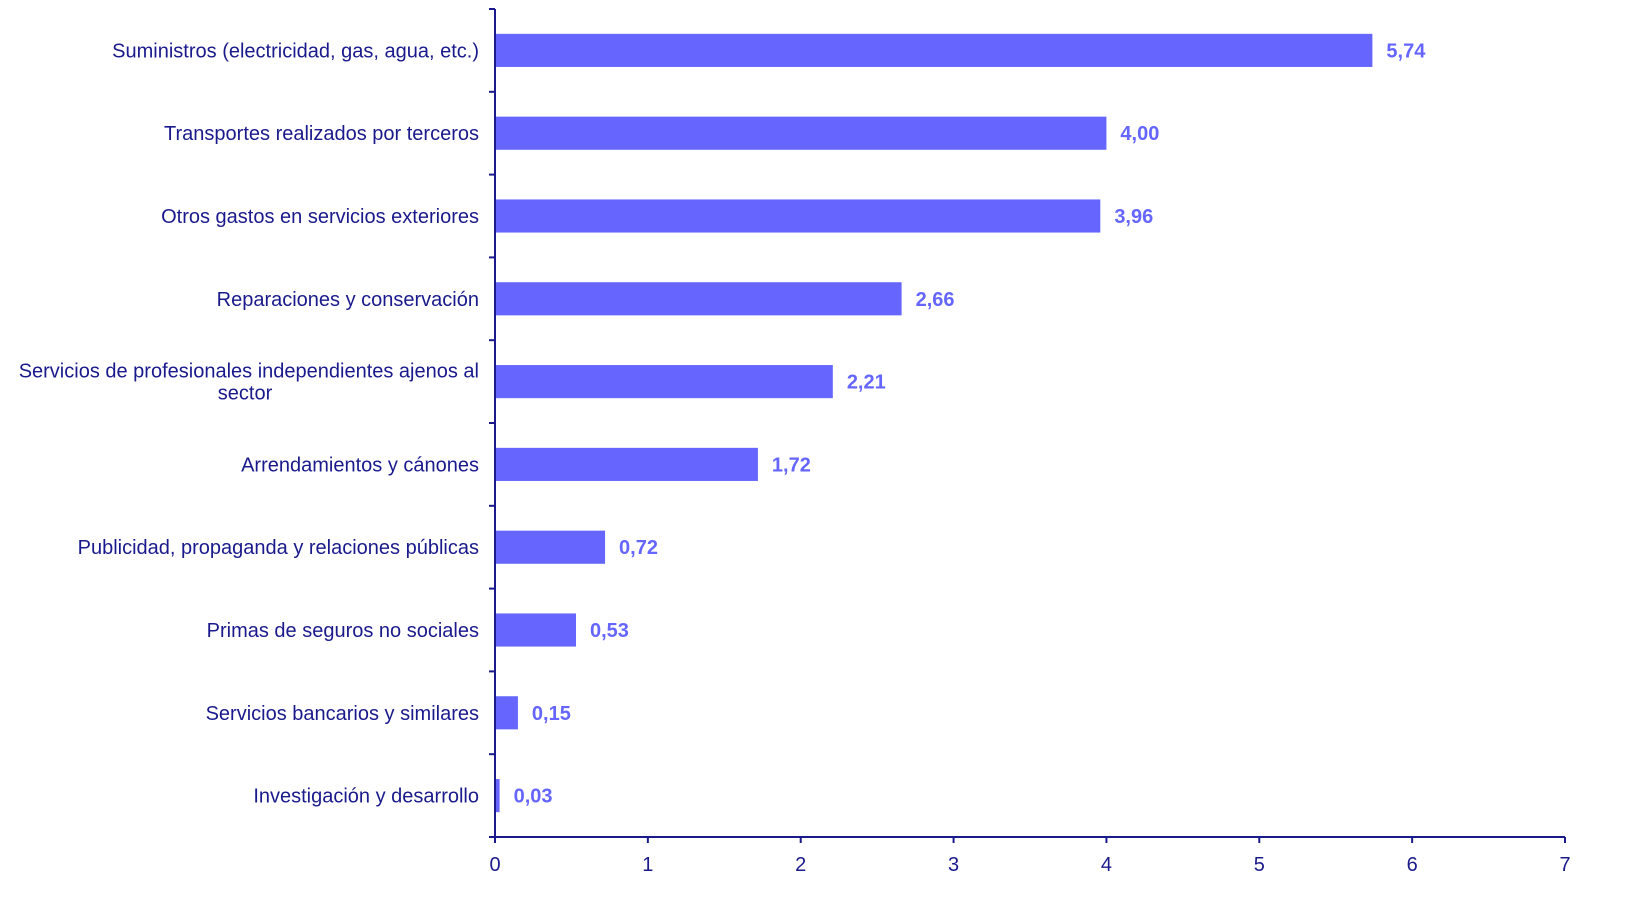 The width and height of the screenshot is (1643, 913). What do you see at coordinates (638, 548) in the screenshot?
I see `value-label-6: 0,72` at bounding box center [638, 548].